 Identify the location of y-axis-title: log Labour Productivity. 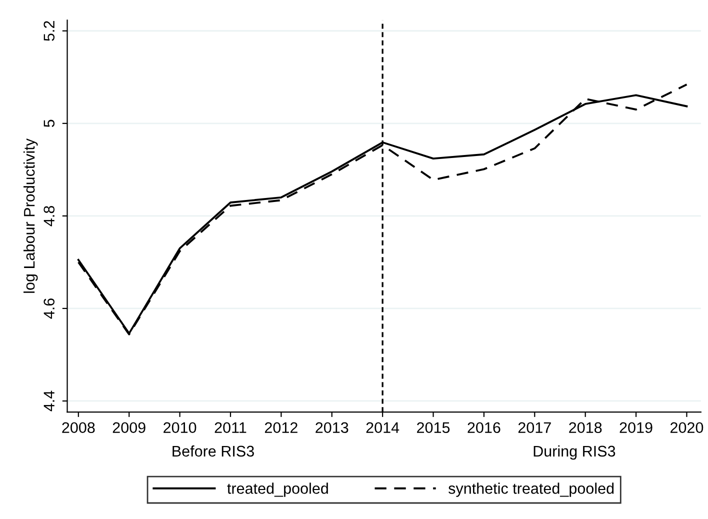
(31, 215).